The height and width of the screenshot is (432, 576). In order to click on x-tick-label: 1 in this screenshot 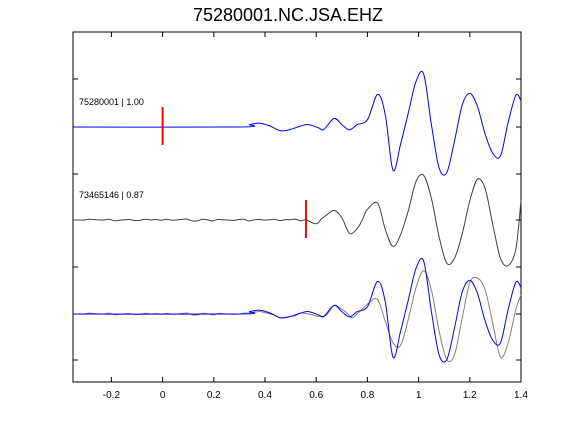, I will do `click(419, 395)`.